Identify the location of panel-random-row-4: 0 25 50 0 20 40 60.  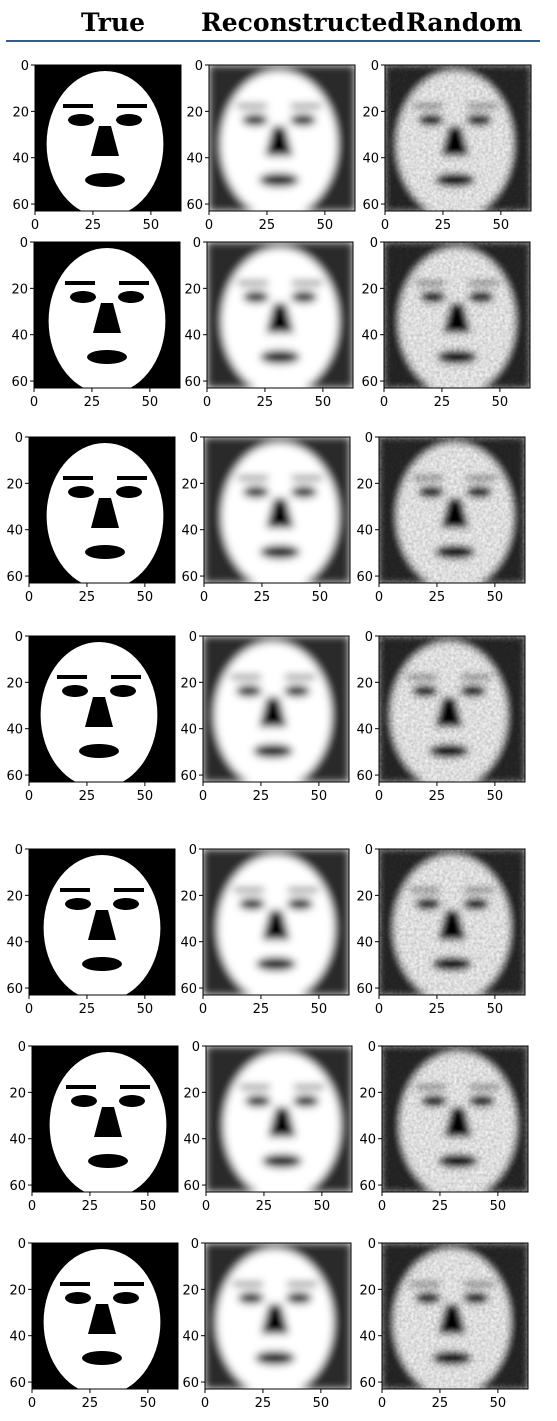
(441, 717).